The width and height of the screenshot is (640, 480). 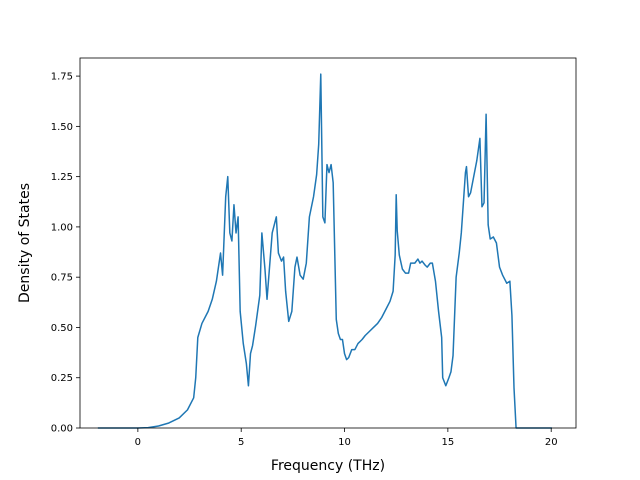 I want to click on x-axis-title: Frequency (THz), so click(x=328, y=466).